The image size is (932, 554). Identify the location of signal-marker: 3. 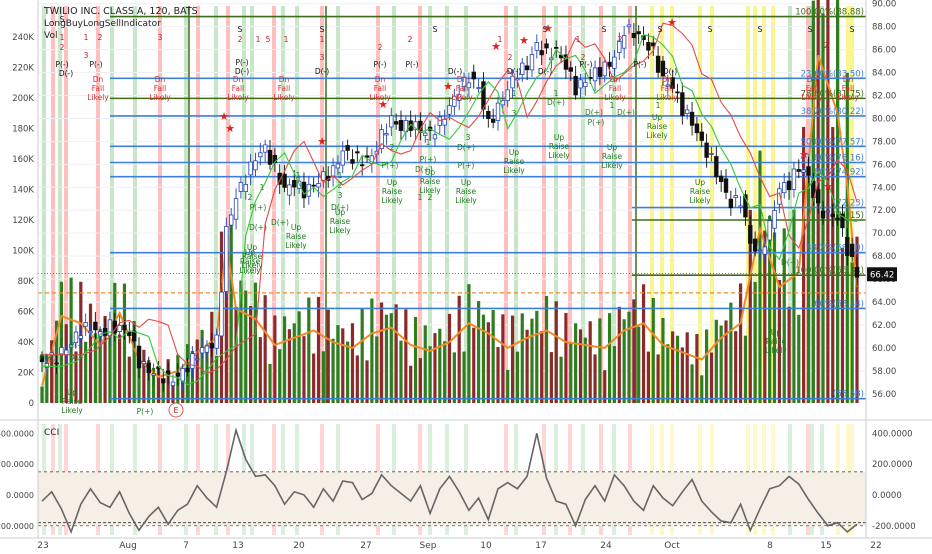
(340, 195).